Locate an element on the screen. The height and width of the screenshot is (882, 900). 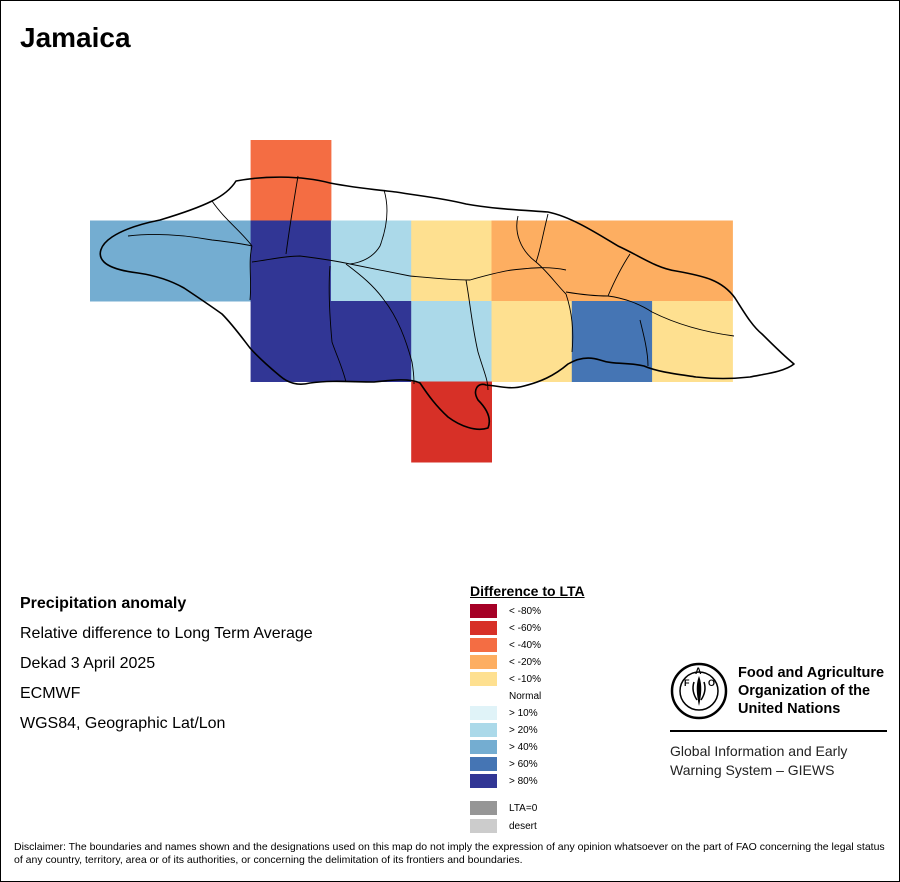
legend-label: desert is located at coordinates (523, 826).